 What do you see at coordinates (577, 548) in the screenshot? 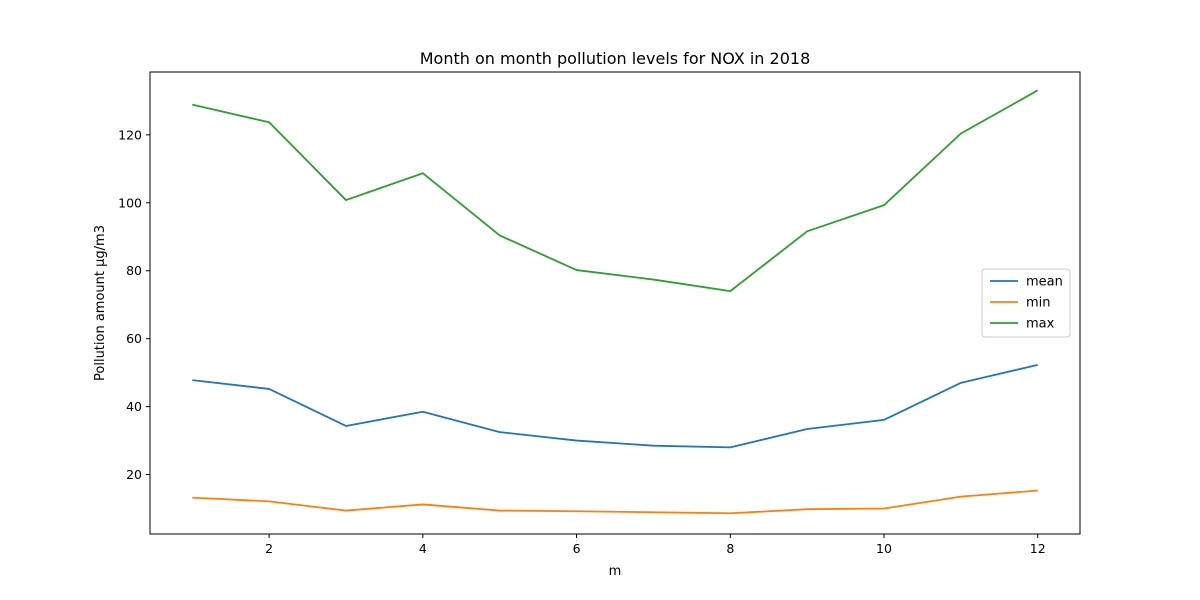
I see `x-tick-label: 6` at bounding box center [577, 548].